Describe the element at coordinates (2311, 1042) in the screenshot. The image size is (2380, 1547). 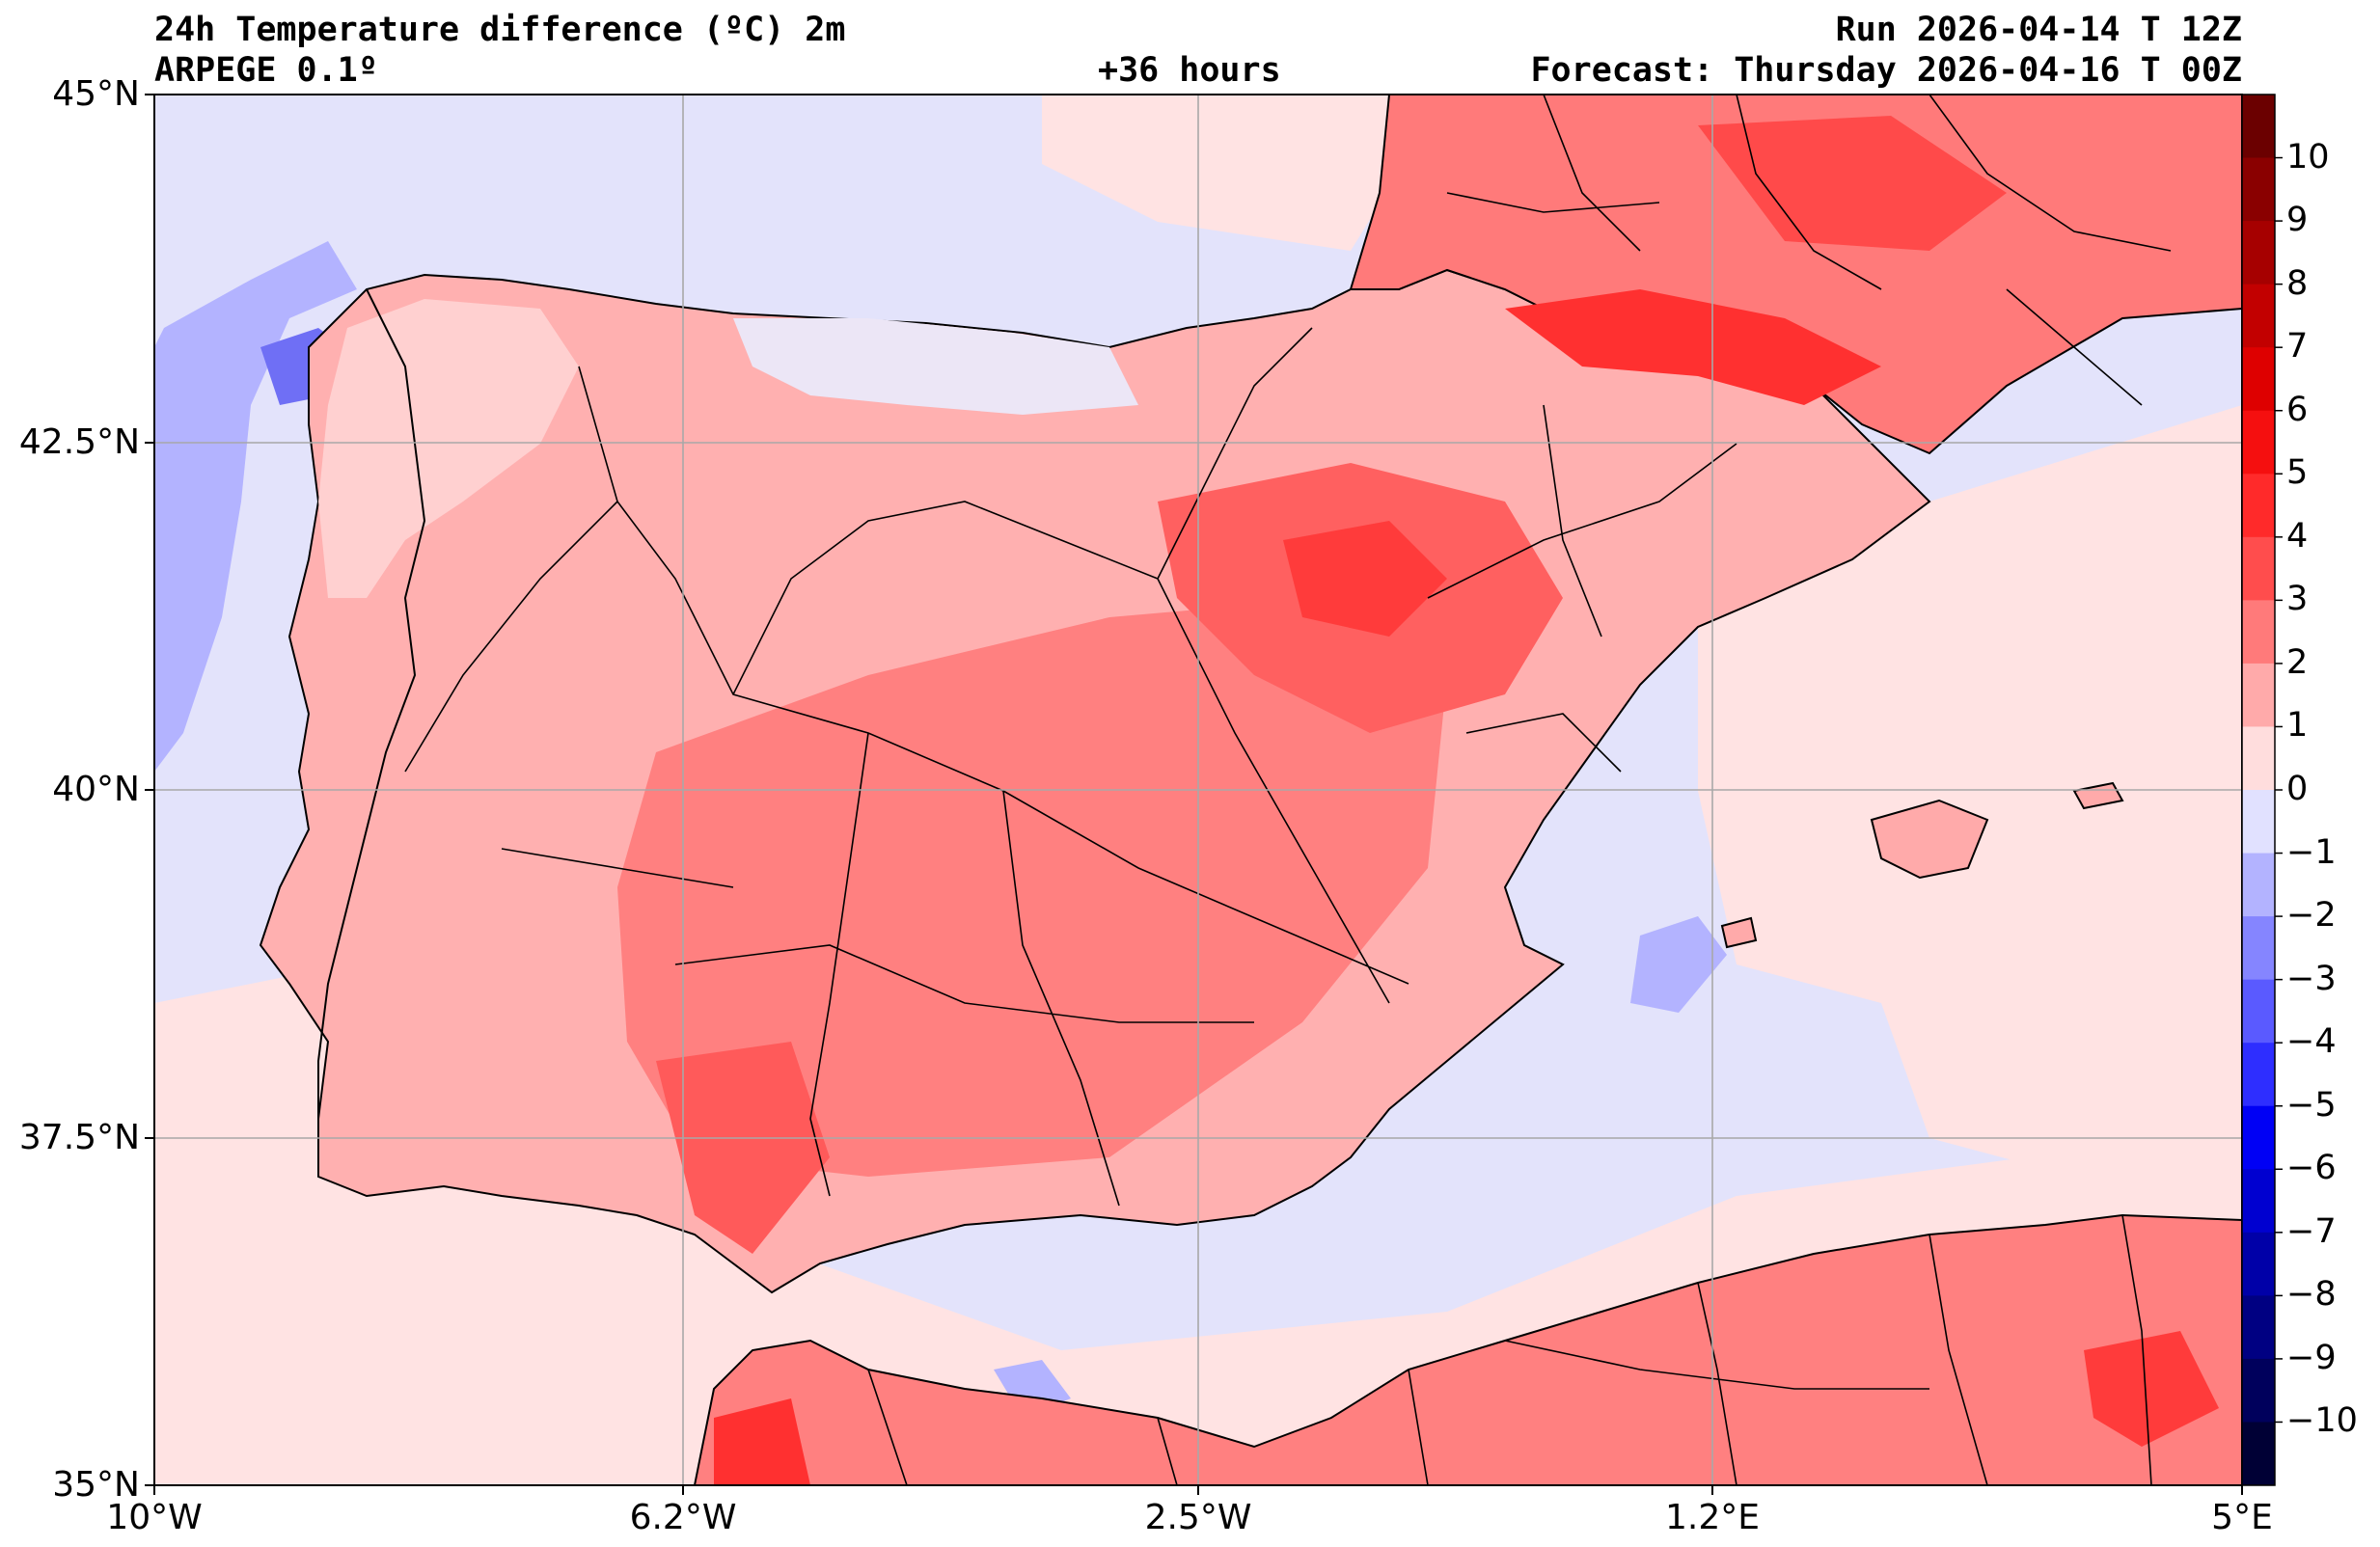
I see `colorbar-label: −4` at that location.